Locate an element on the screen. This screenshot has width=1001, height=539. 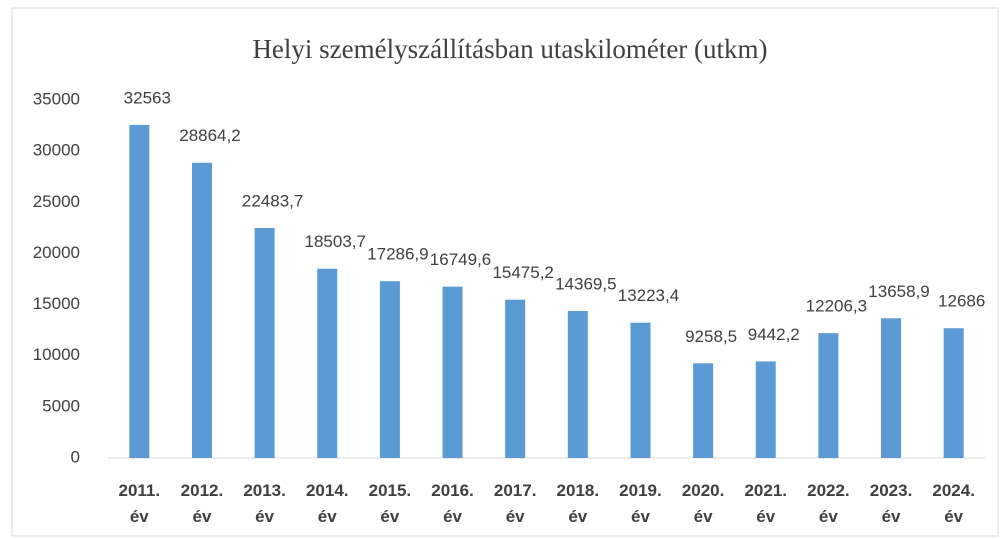
data-label: 9442,2 is located at coordinates (774, 334).